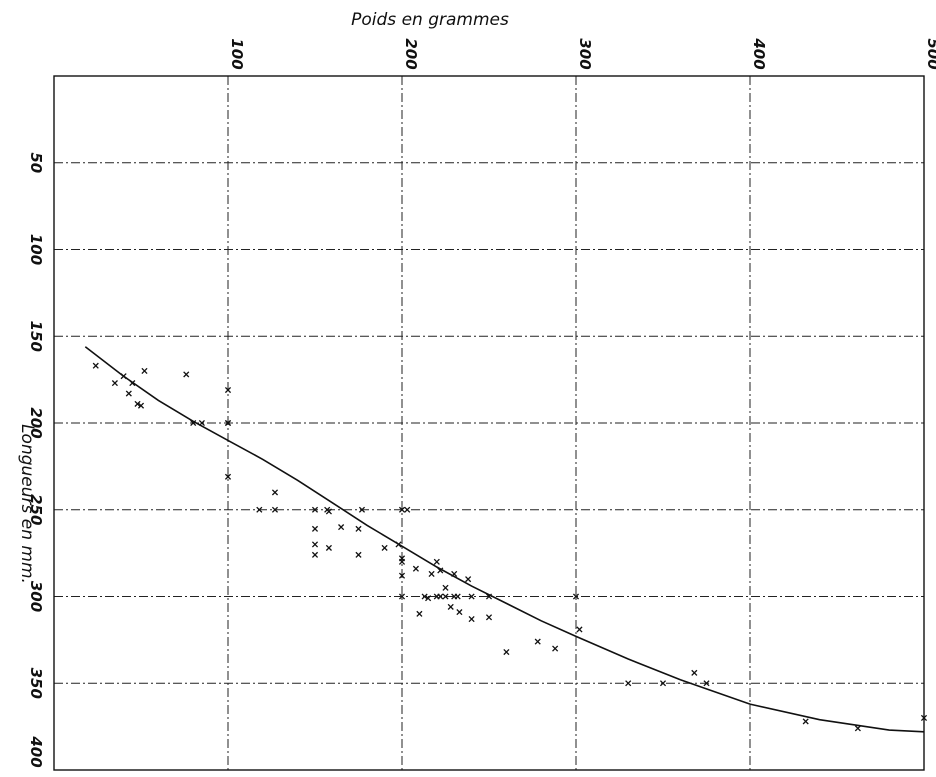  Describe the element at coordinates (36, 751) in the screenshot. I see `y-tick-label: 400` at that location.